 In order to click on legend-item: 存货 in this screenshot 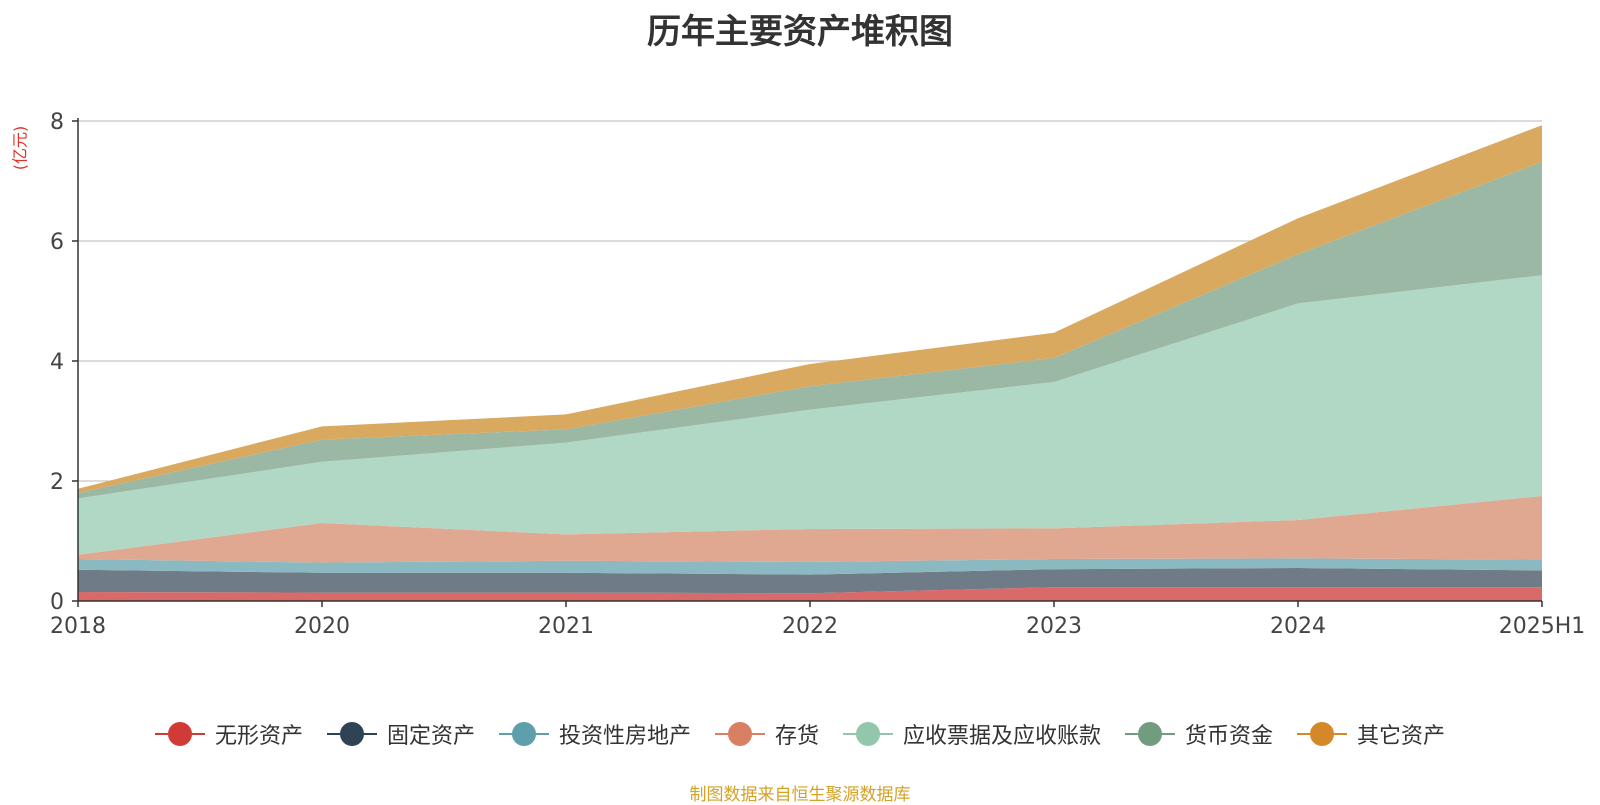, I will do `click(766, 734)`.